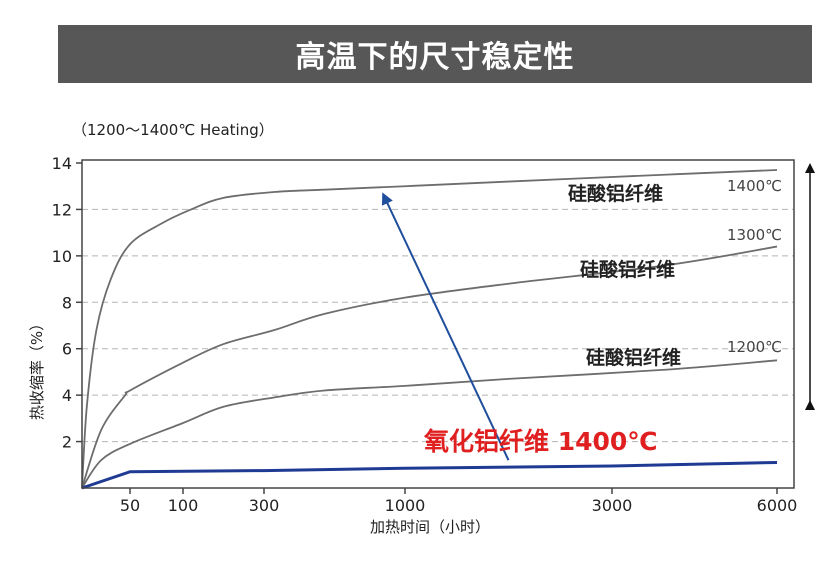 Image resolution: width=833 pixels, height=568 pixels. I want to click on y-tick-label: 14, so click(62, 163).